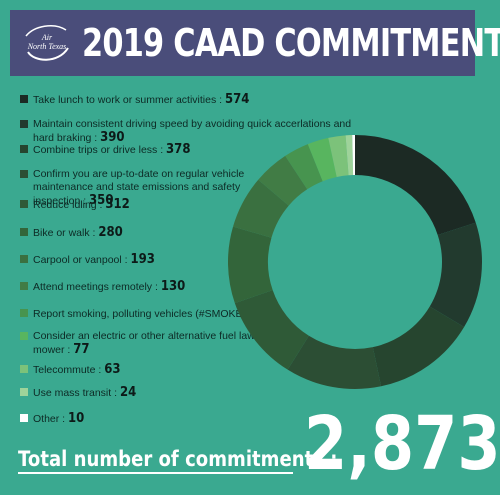 This screenshot has width=500, height=495. What do you see at coordinates (155, 473) in the screenshot?
I see `total-underline` at bounding box center [155, 473].